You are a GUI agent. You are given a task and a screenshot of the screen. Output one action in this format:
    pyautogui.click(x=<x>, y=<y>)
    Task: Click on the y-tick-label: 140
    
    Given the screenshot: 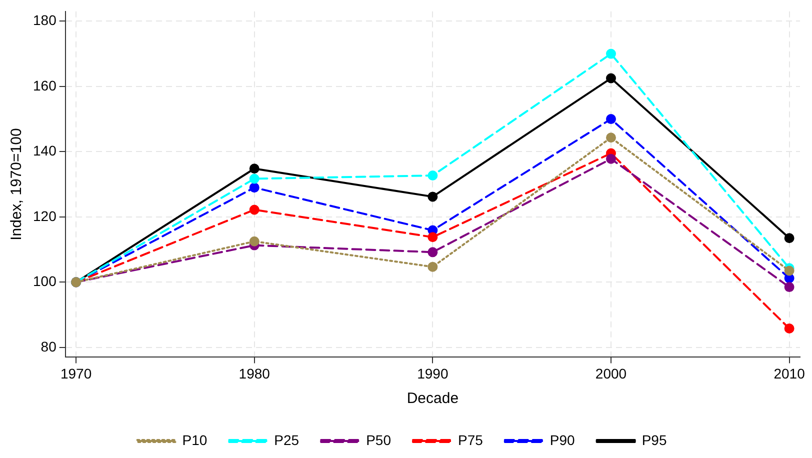 What is the action you would take?
    pyautogui.click(x=45, y=150)
    